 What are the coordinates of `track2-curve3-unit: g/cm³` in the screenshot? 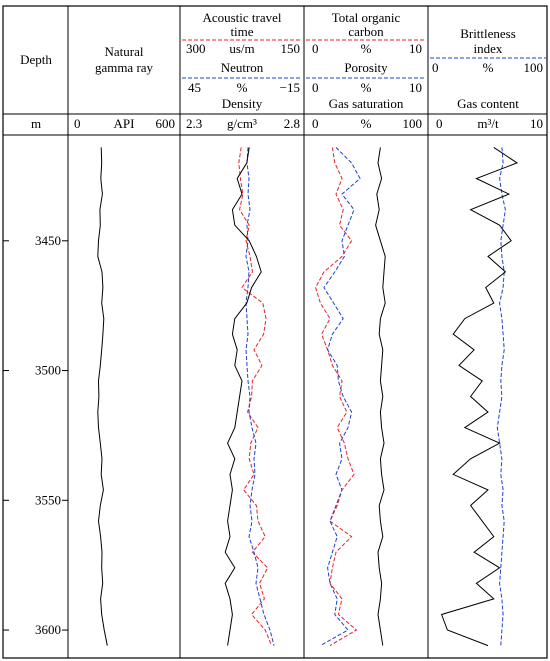 It's located at (242, 123).